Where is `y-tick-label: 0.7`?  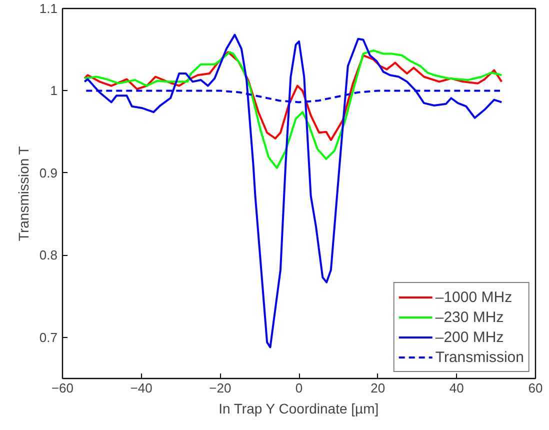
y-tick-label: 0.7 is located at coordinates (48, 337).